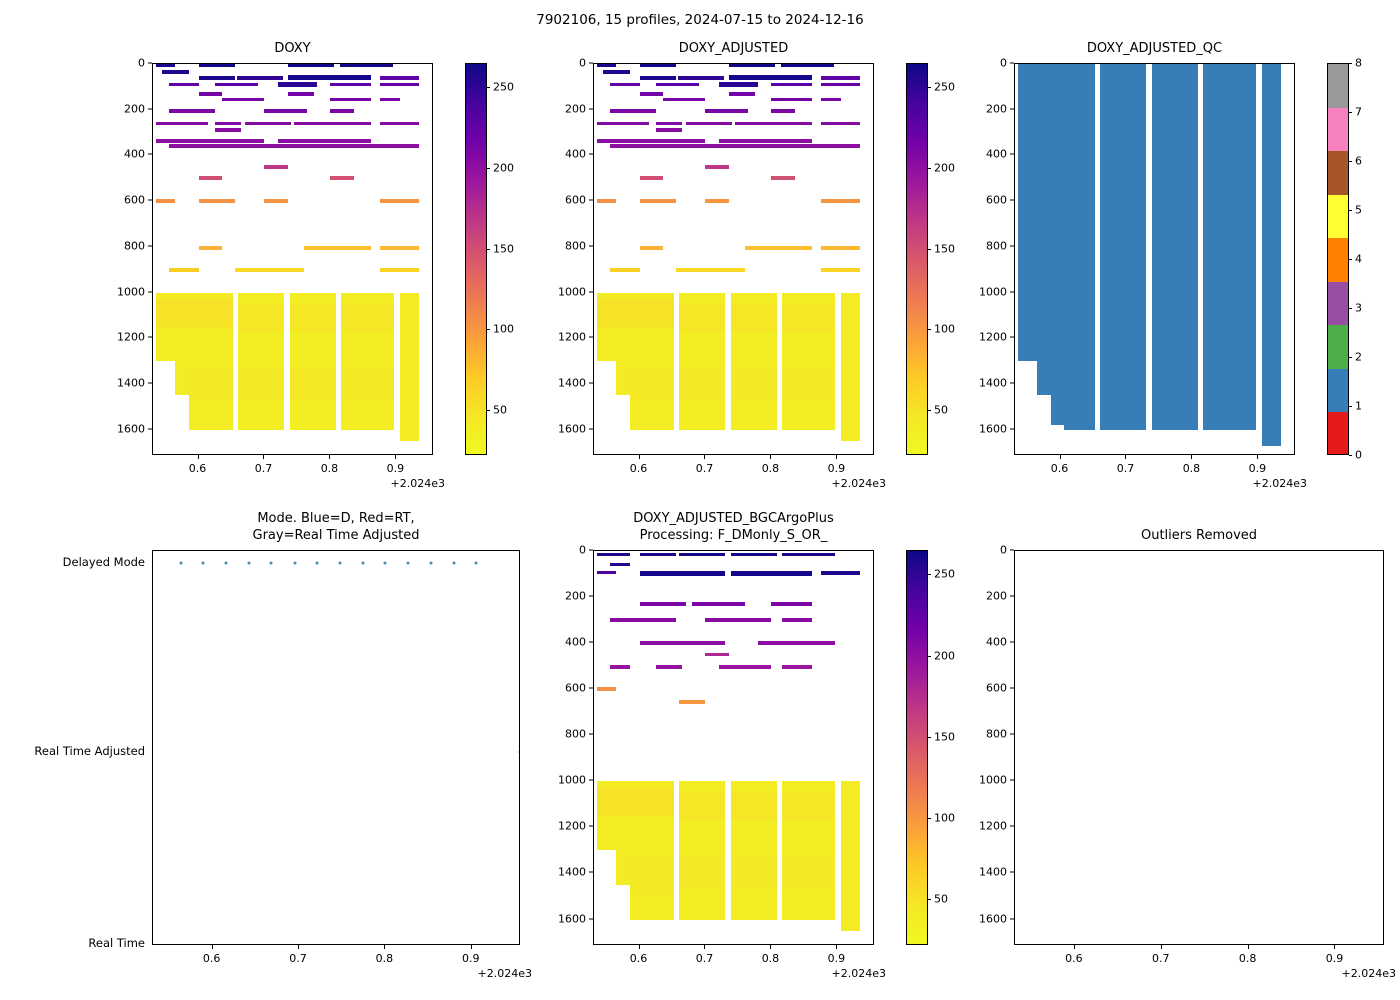 The image size is (1400, 1000). Describe the element at coordinates (1358, 406) in the screenshot. I see `qc-colorbar-tick-label: 1` at that location.